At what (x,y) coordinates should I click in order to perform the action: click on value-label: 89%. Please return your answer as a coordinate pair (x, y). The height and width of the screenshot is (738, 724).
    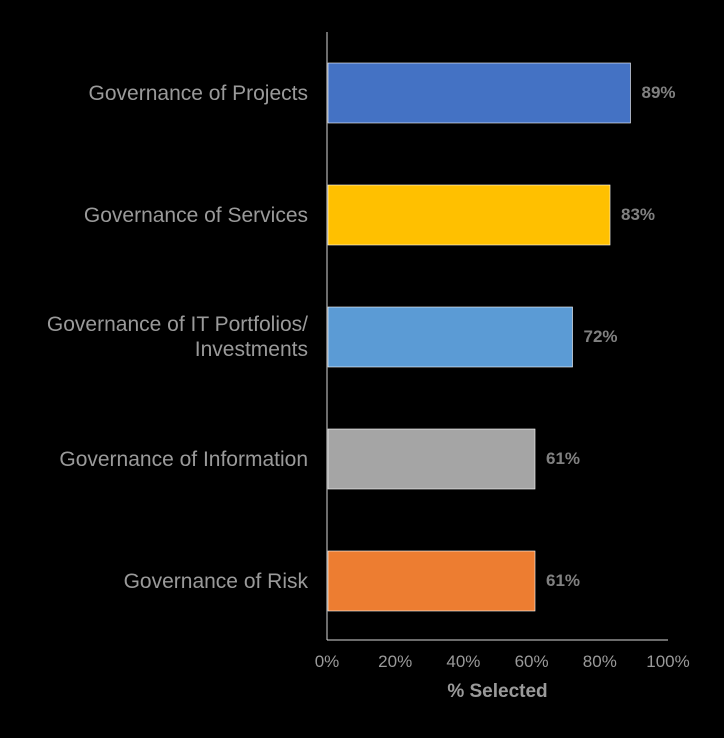
    Looking at the image, I should click on (658, 92).